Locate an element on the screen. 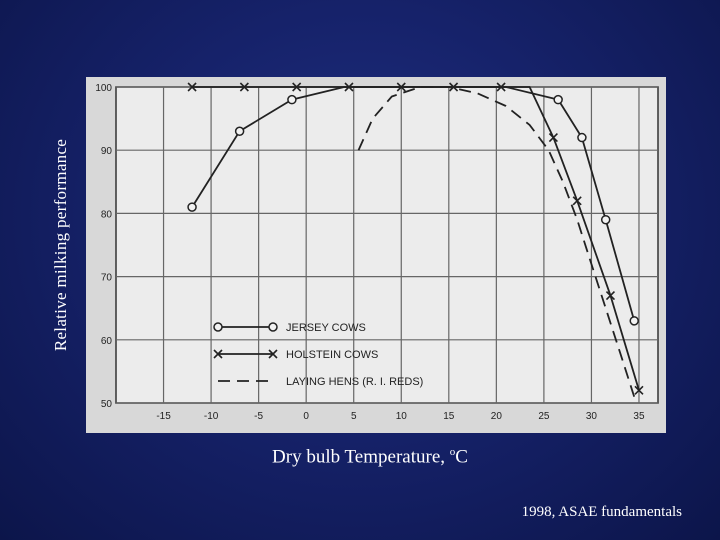  x-tick-label: -5 is located at coordinates (258, 416).